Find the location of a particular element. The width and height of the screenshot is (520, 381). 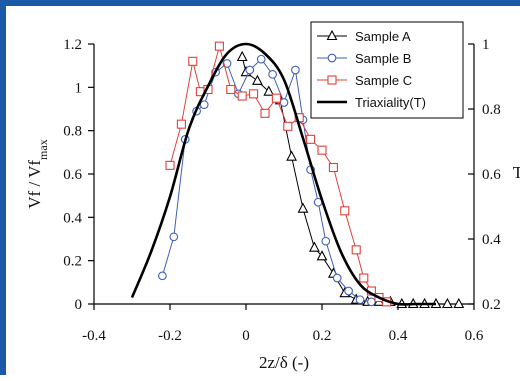

legend-entry: Triaxiality(T) is located at coordinates (371, 102).